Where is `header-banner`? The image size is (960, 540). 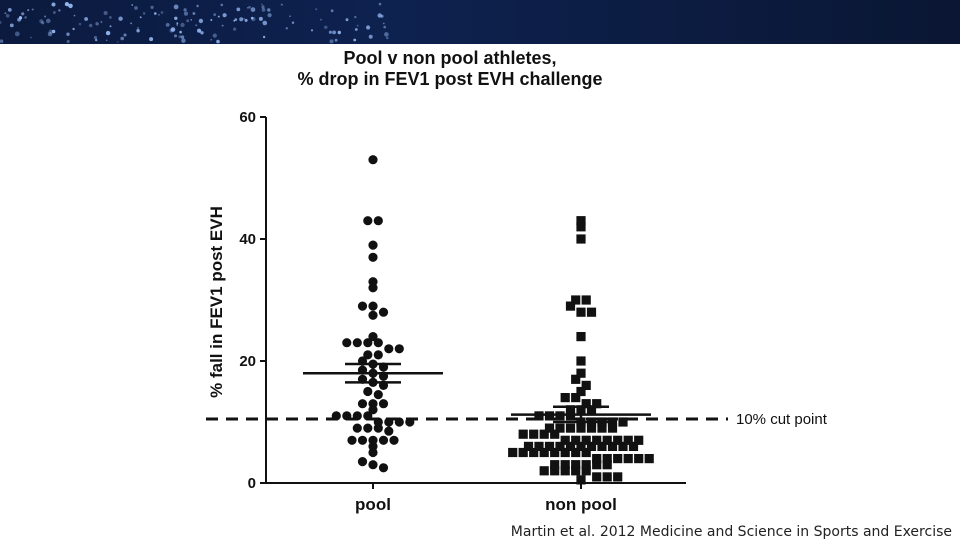 header-banner is located at coordinates (480, 22).